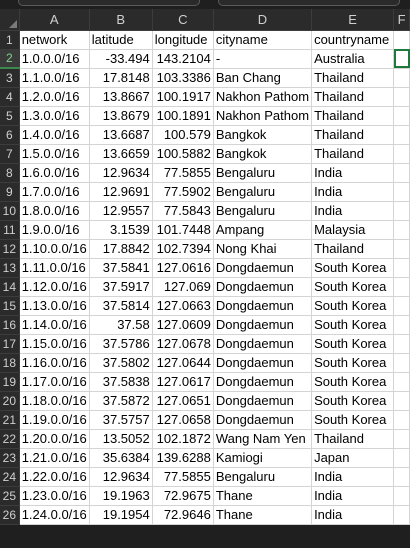 The width and height of the screenshot is (410, 548). Describe the element at coordinates (10, 287) in the screenshot. I see `row-header: 14` at that location.